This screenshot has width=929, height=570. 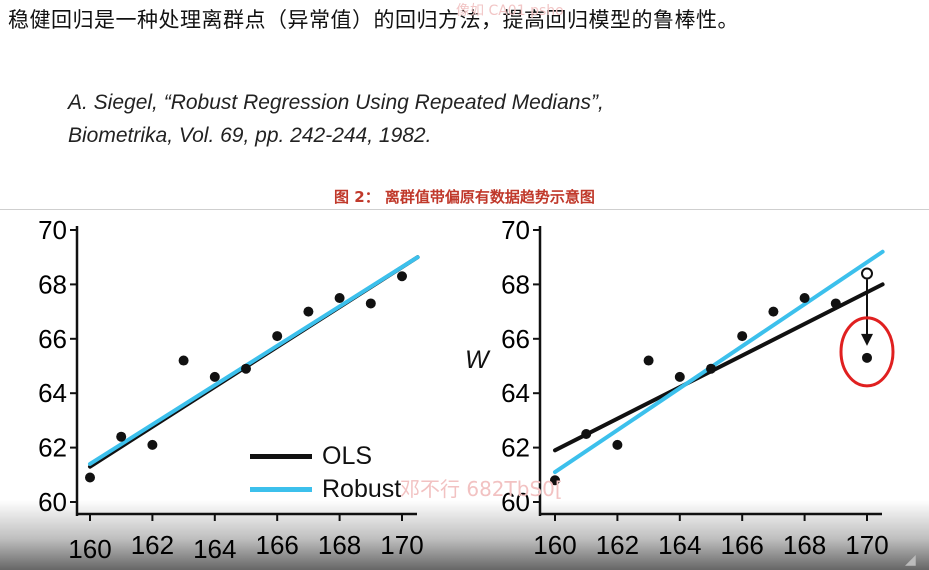 What do you see at coordinates (867, 273) in the screenshot?
I see `chart2-original-point` at bounding box center [867, 273].